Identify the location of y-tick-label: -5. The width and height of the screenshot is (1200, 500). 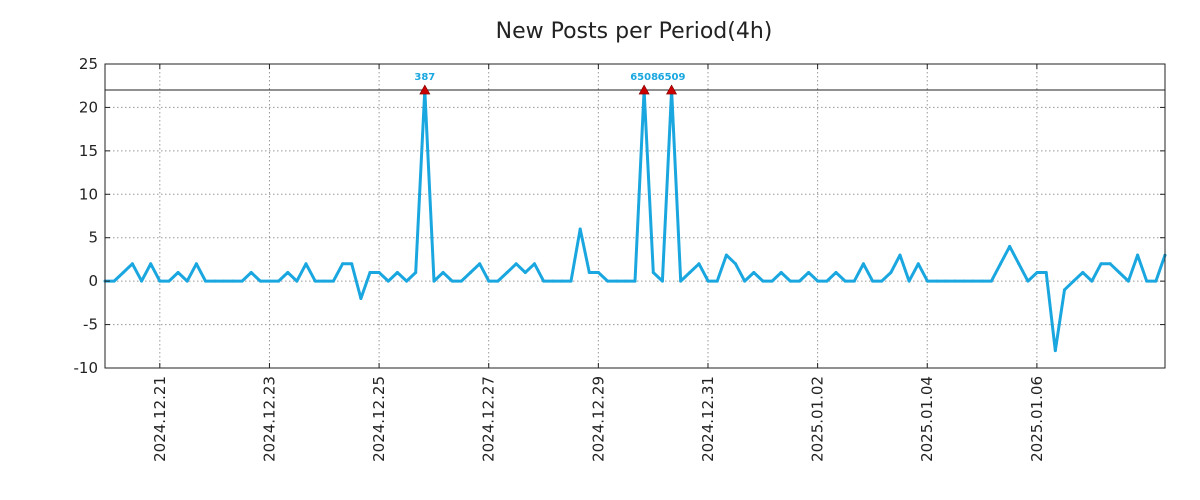
(90, 325).